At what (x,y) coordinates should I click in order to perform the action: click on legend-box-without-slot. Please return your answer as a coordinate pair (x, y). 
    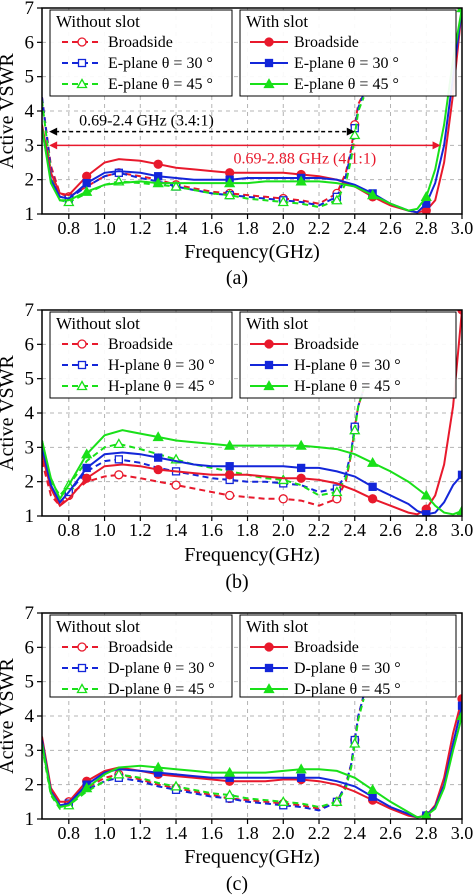
    Looking at the image, I should click on (141, 656).